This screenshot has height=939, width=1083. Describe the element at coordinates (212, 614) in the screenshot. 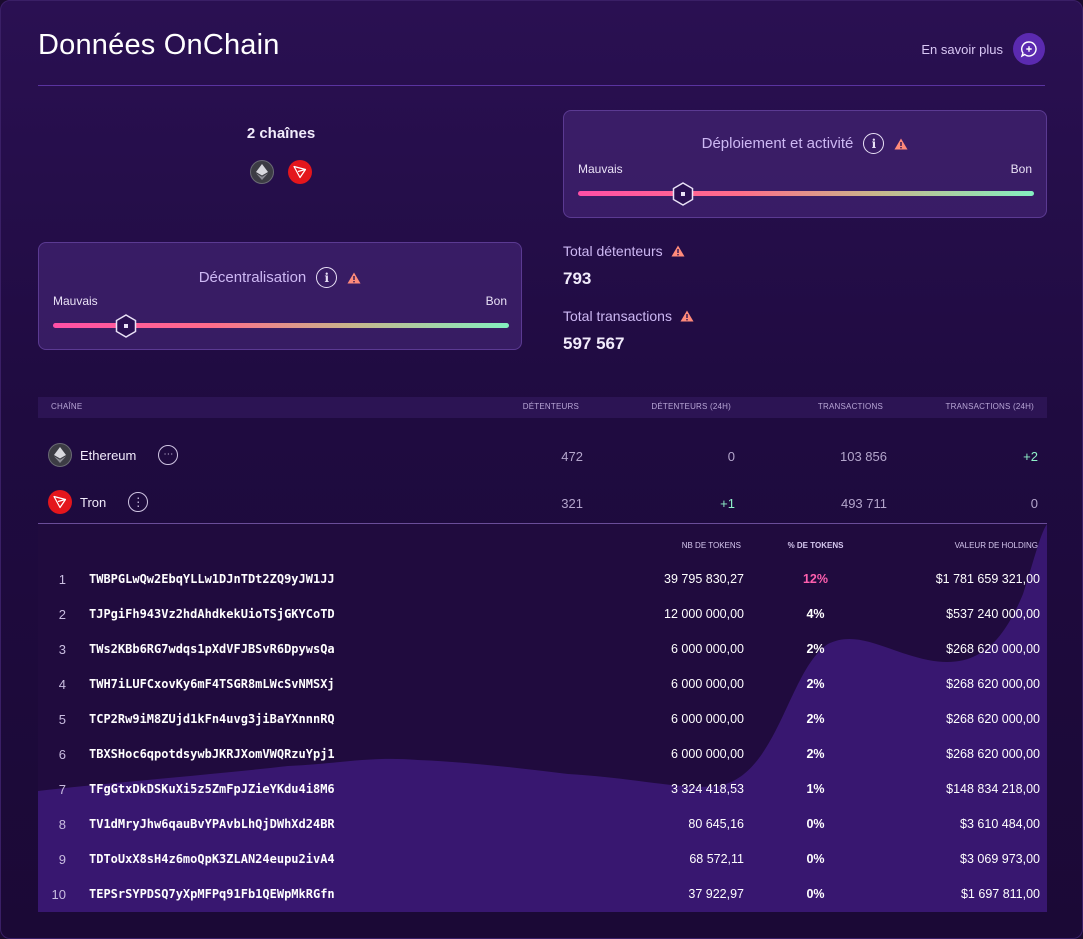

I see `holder-address: TJPgiFh943Vz2hdAhdkekUioTSjGKYCoTD` at that location.